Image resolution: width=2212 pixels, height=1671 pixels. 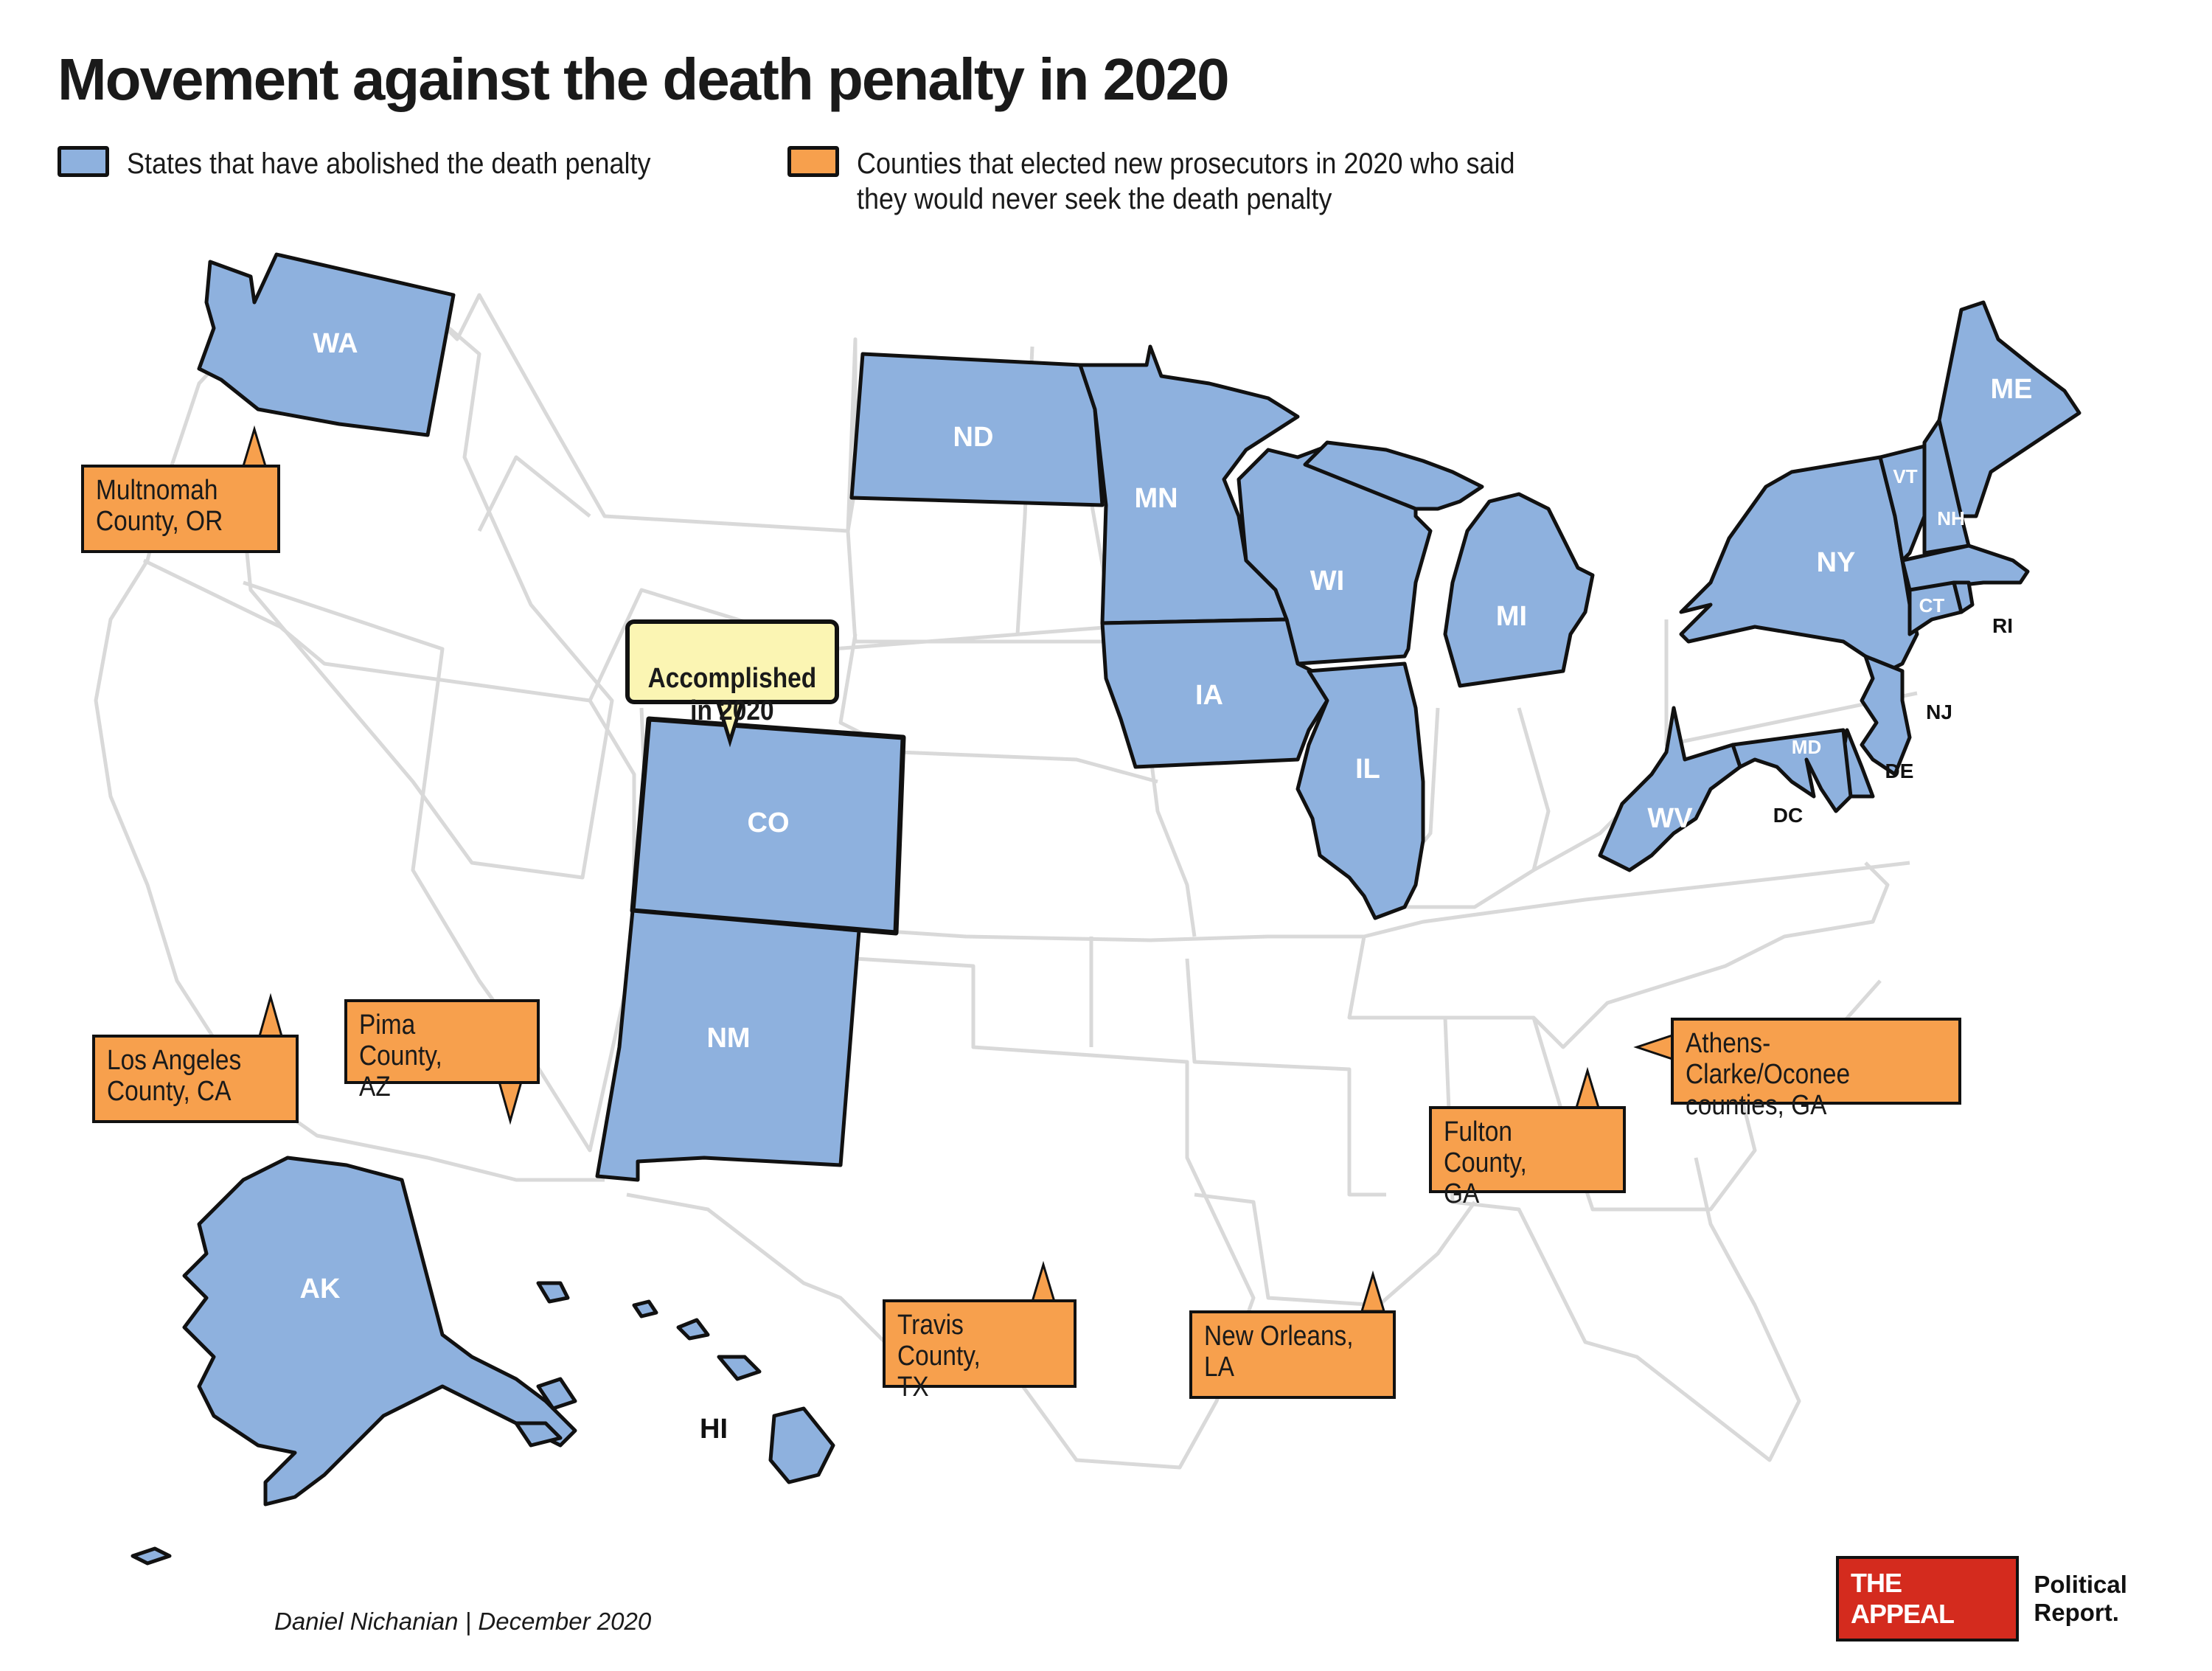 What do you see at coordinates (1511, 616) in the screenshot?
I see `label-mi: MI` at bounding box center [1511, 616].